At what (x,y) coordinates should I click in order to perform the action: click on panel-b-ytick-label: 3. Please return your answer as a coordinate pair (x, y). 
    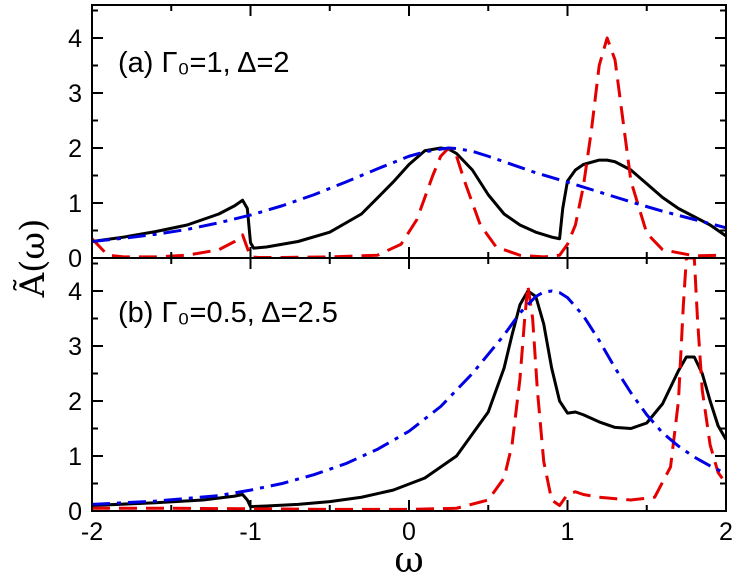
    Looking at the image, I should click on (75, 347).